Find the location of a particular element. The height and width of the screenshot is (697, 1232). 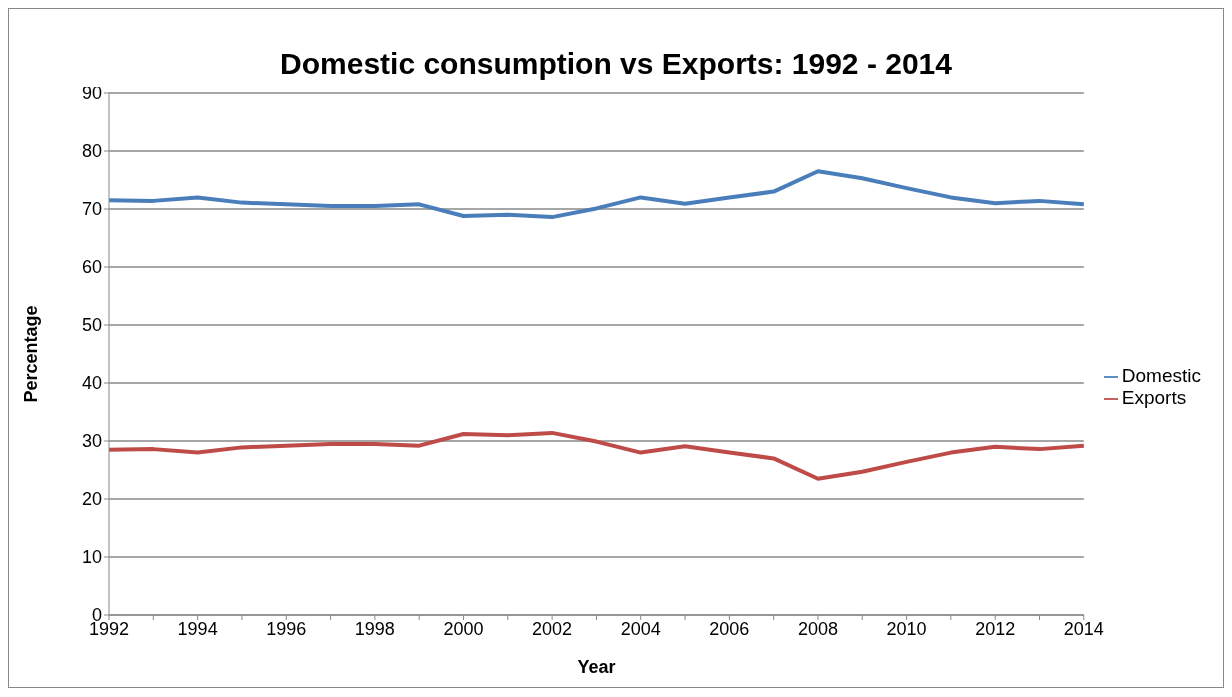

x-tick-label: 2002 is located at coordinates (552, 628).